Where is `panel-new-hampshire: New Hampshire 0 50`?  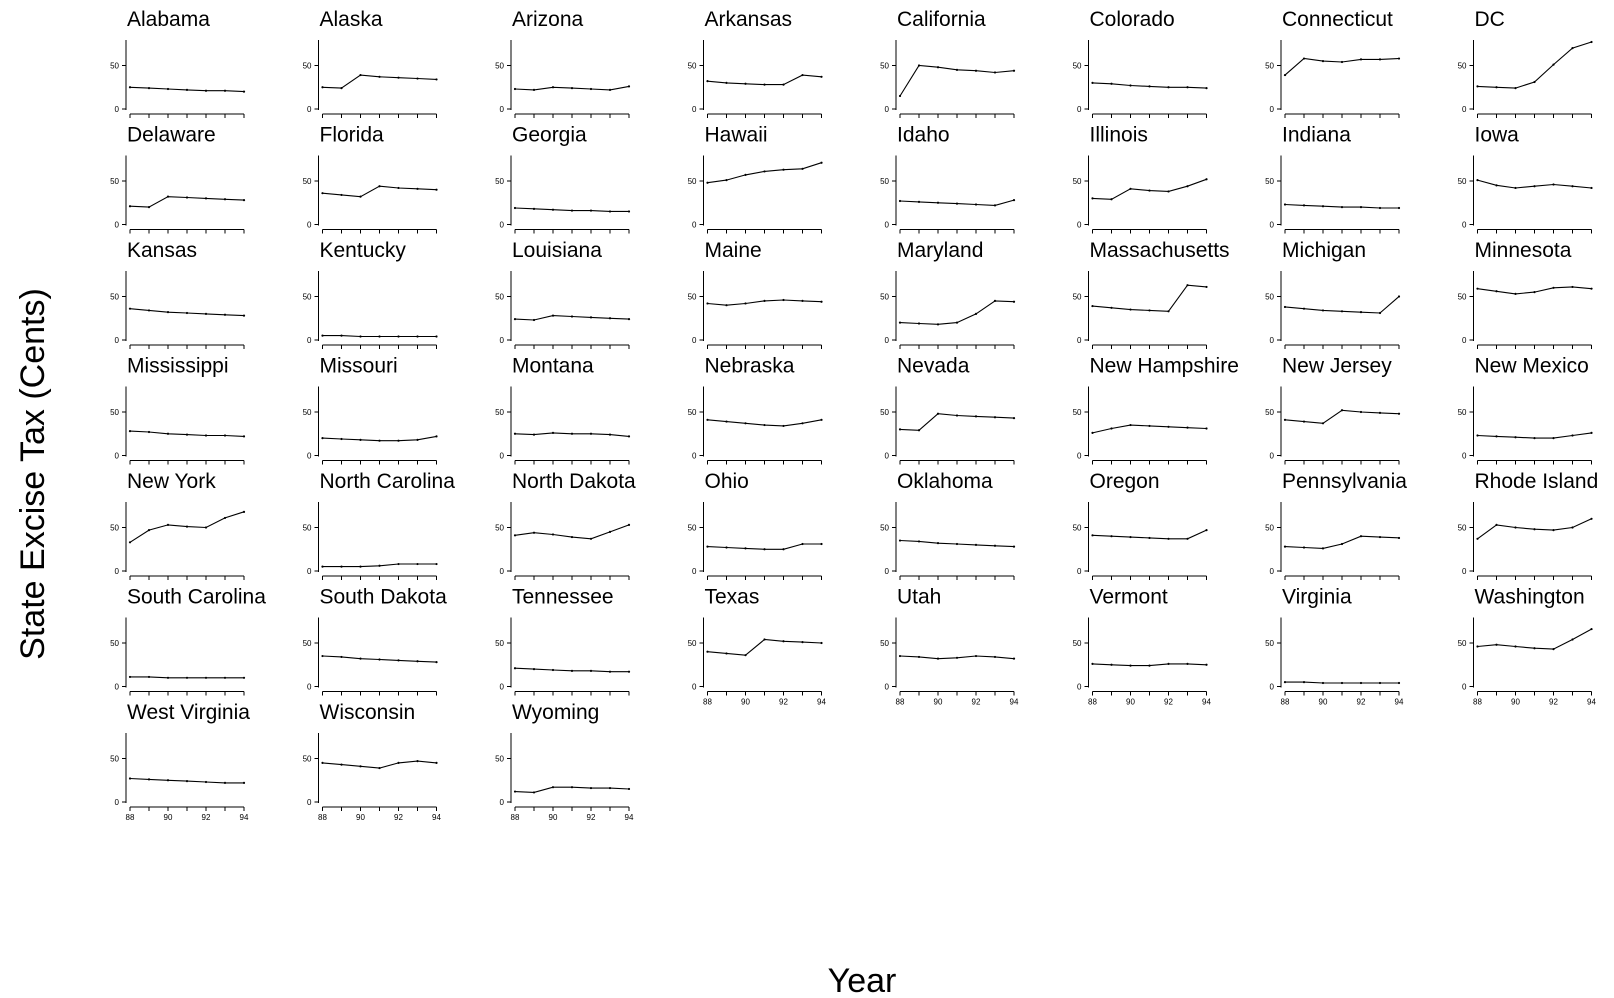 panel-new-hampshire: New Hampshire 0 50 is located at coordinates (1156, 410).